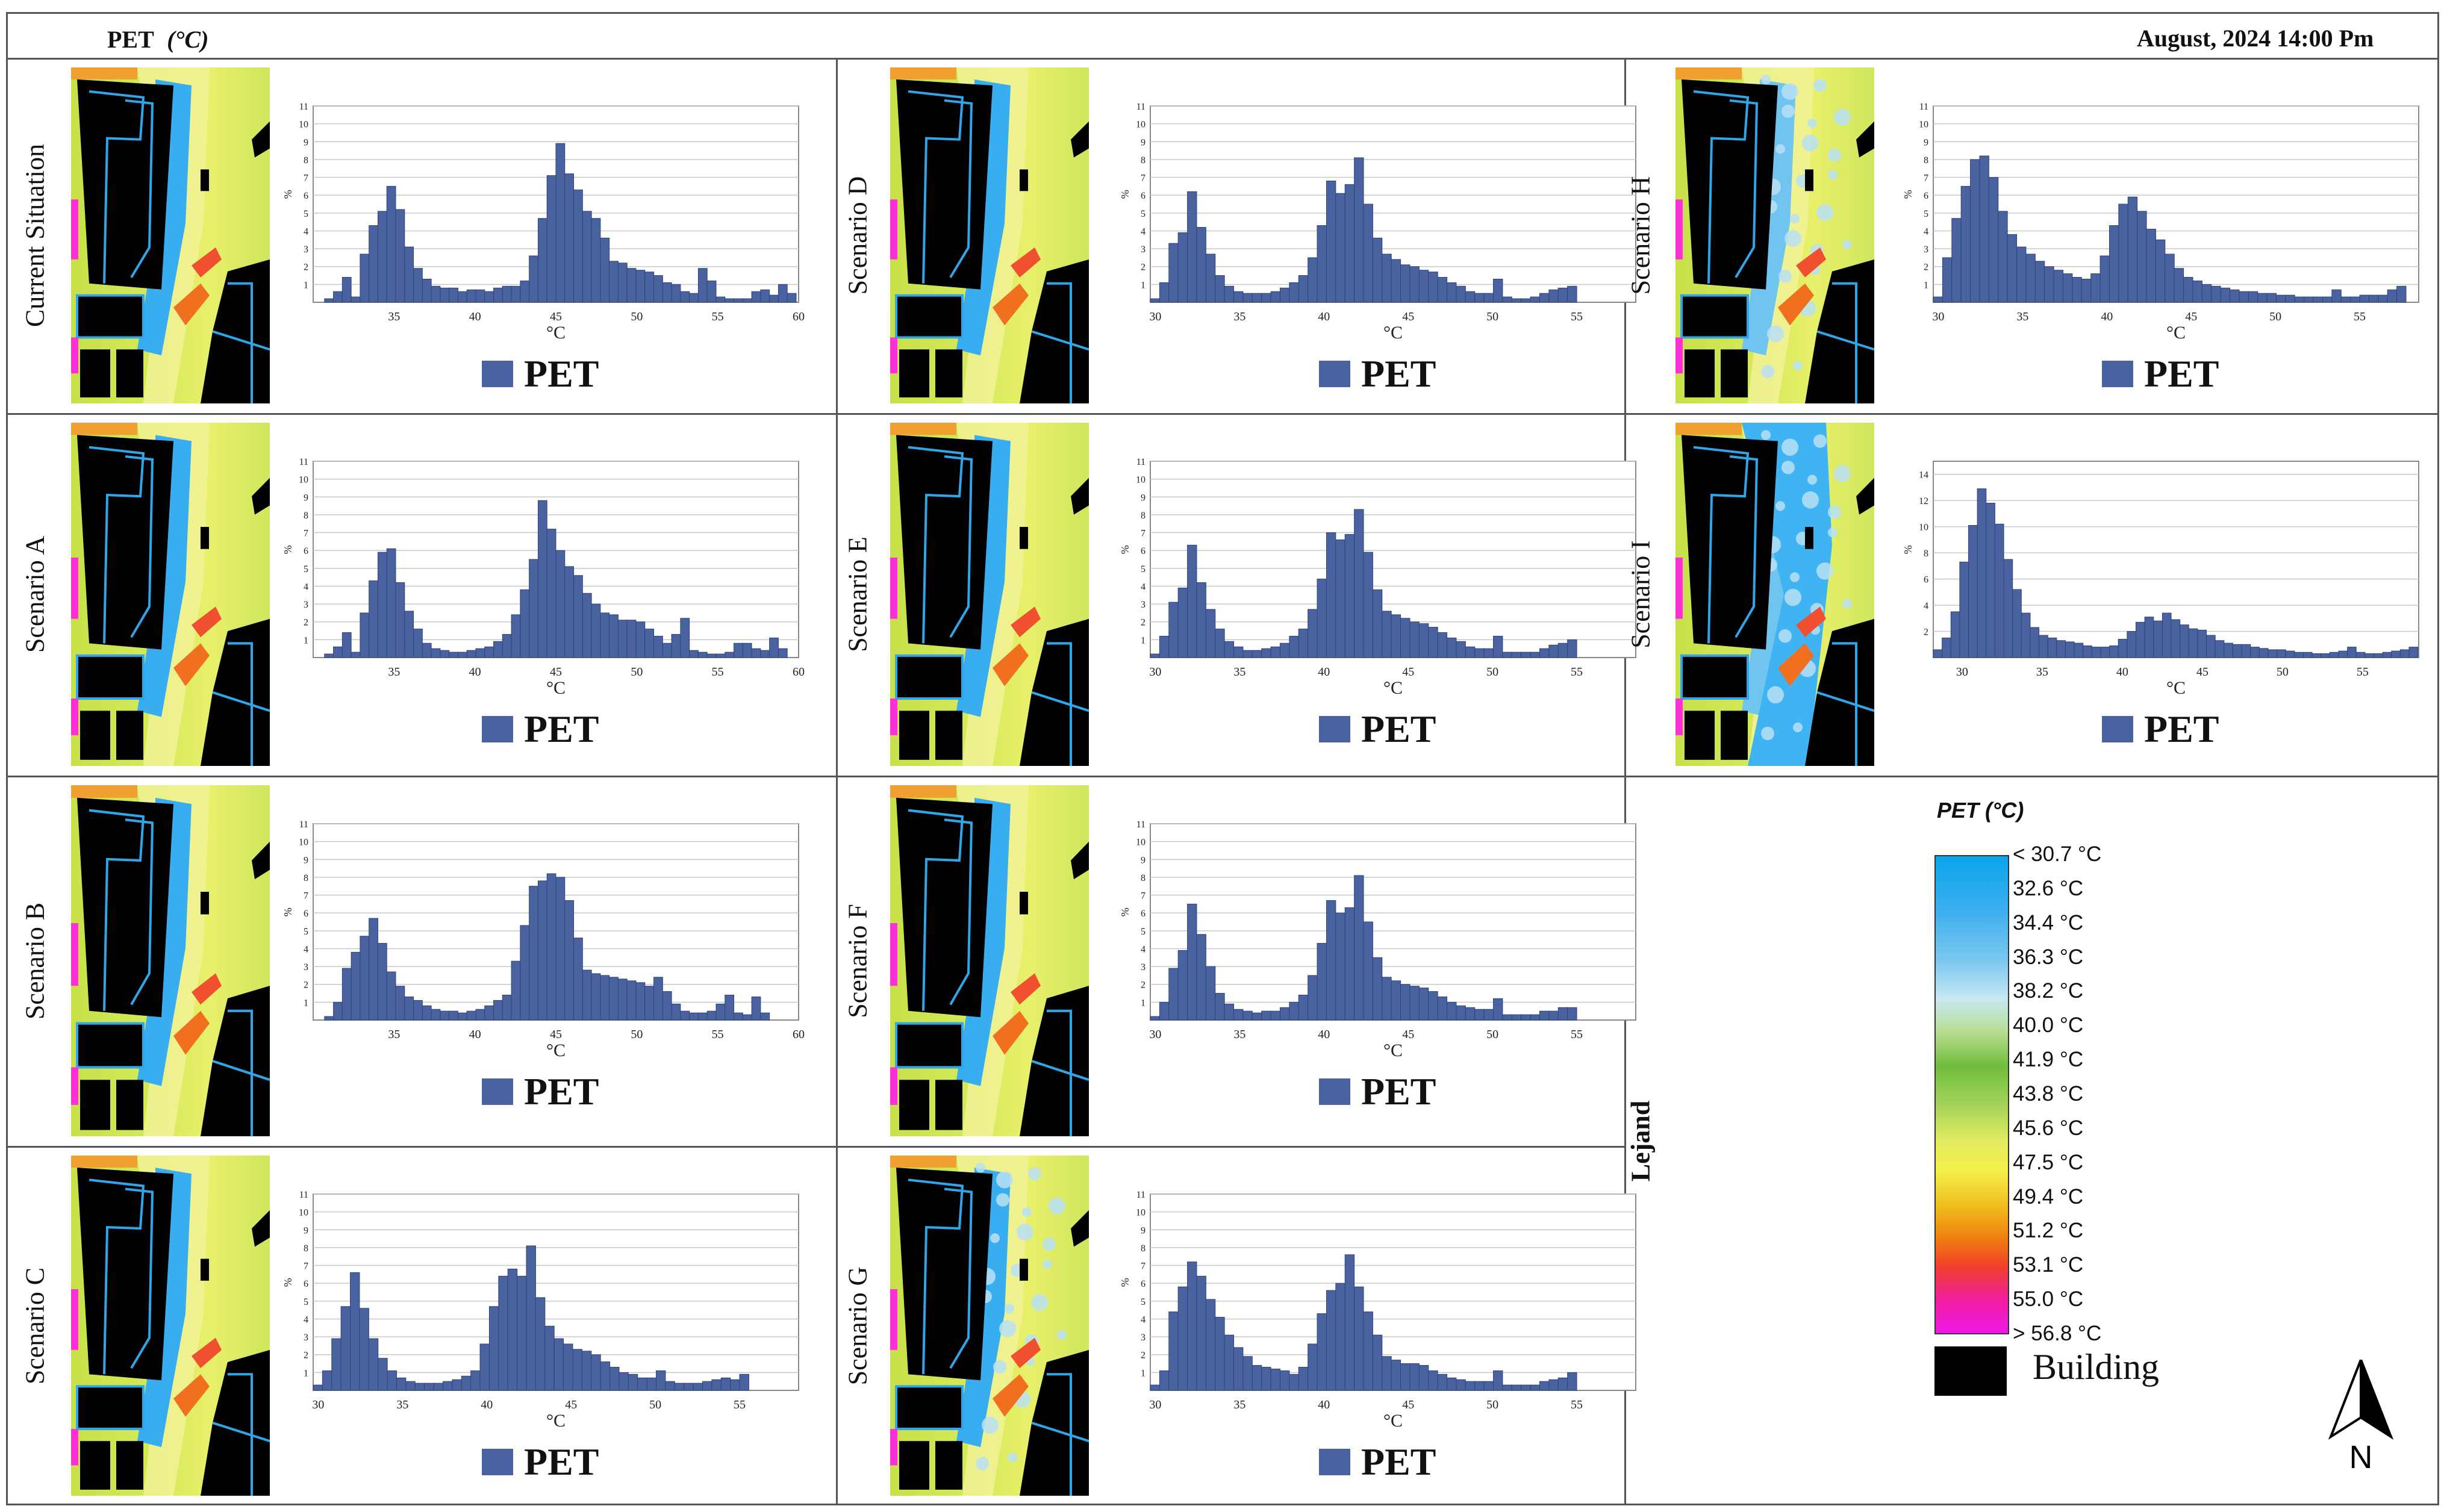 The image size is (2447, 1512). I want to click on colorbar-label: 34.4 °C, so click(2049, 923).